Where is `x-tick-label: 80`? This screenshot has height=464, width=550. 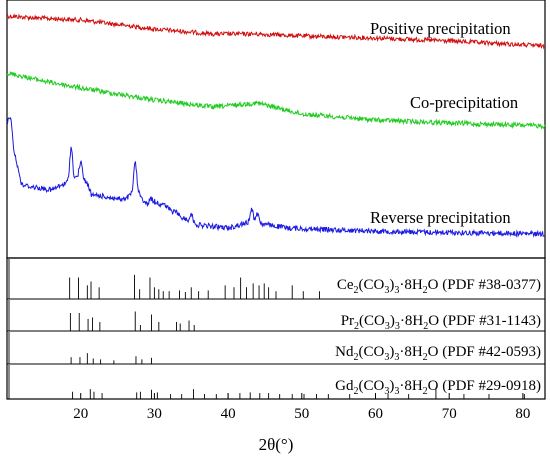
x-tick-label: 80 is located at coordinates (522, 414).